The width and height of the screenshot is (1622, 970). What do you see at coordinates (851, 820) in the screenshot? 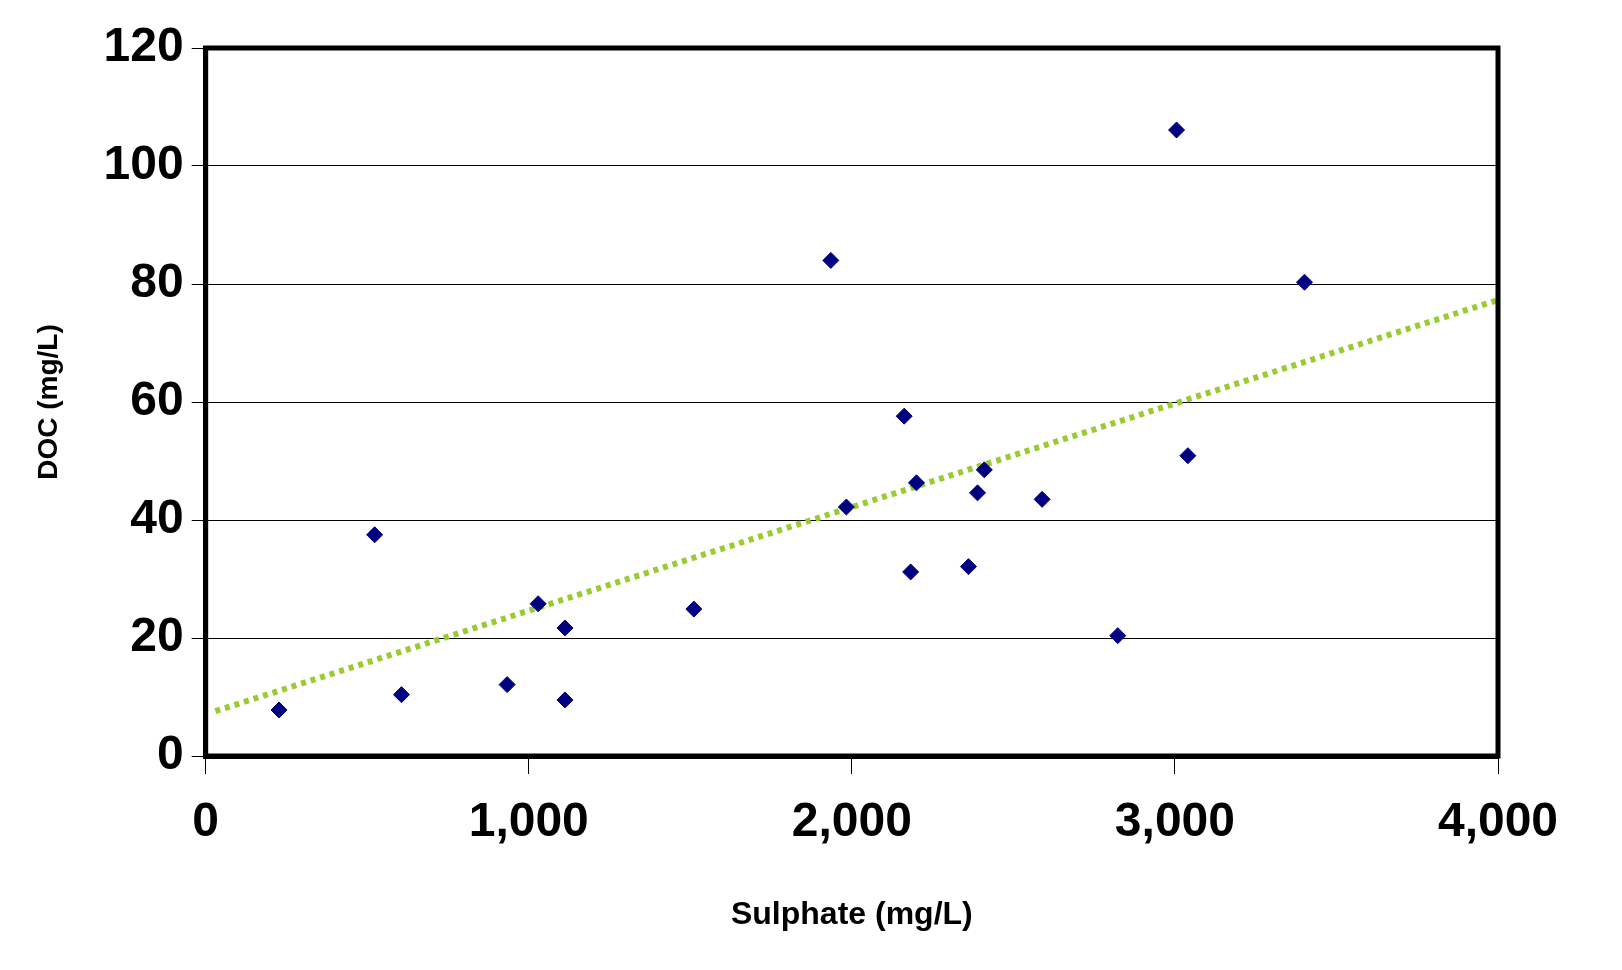
I see `x-tick-label: 2,000` at bounding box center [851, 820].